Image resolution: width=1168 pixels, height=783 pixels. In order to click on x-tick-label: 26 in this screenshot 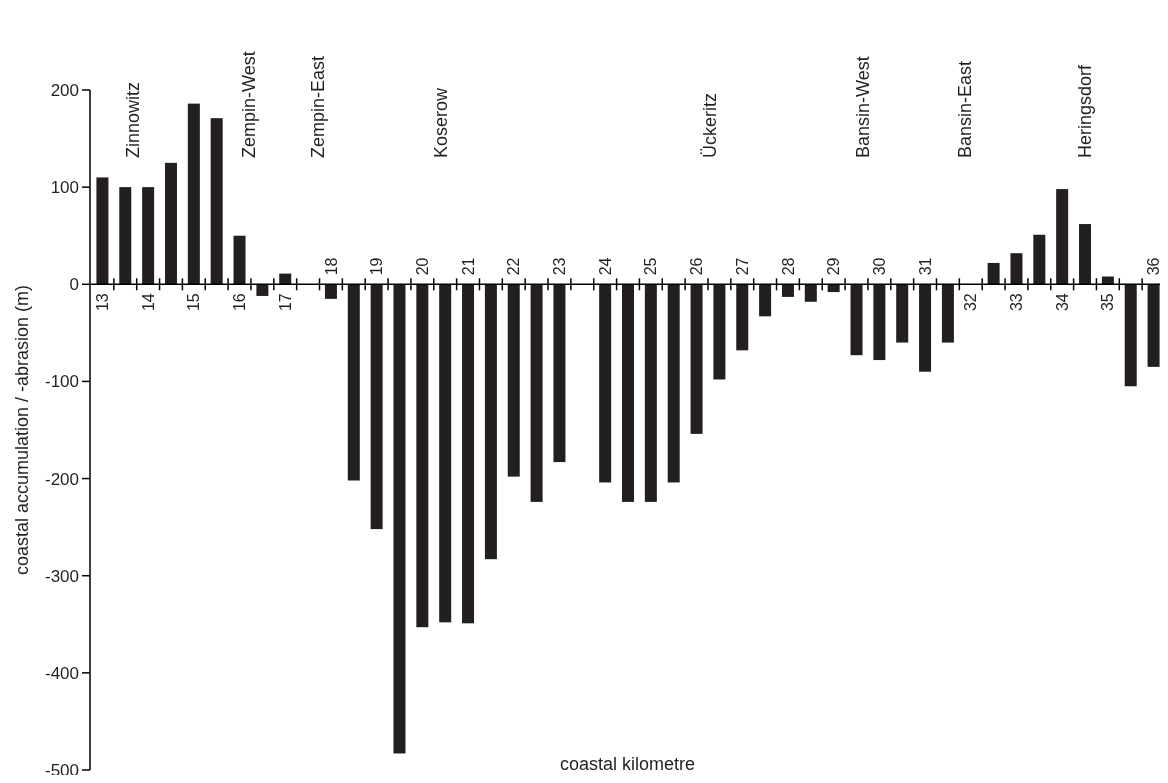, I will do `click(697, 266)`.